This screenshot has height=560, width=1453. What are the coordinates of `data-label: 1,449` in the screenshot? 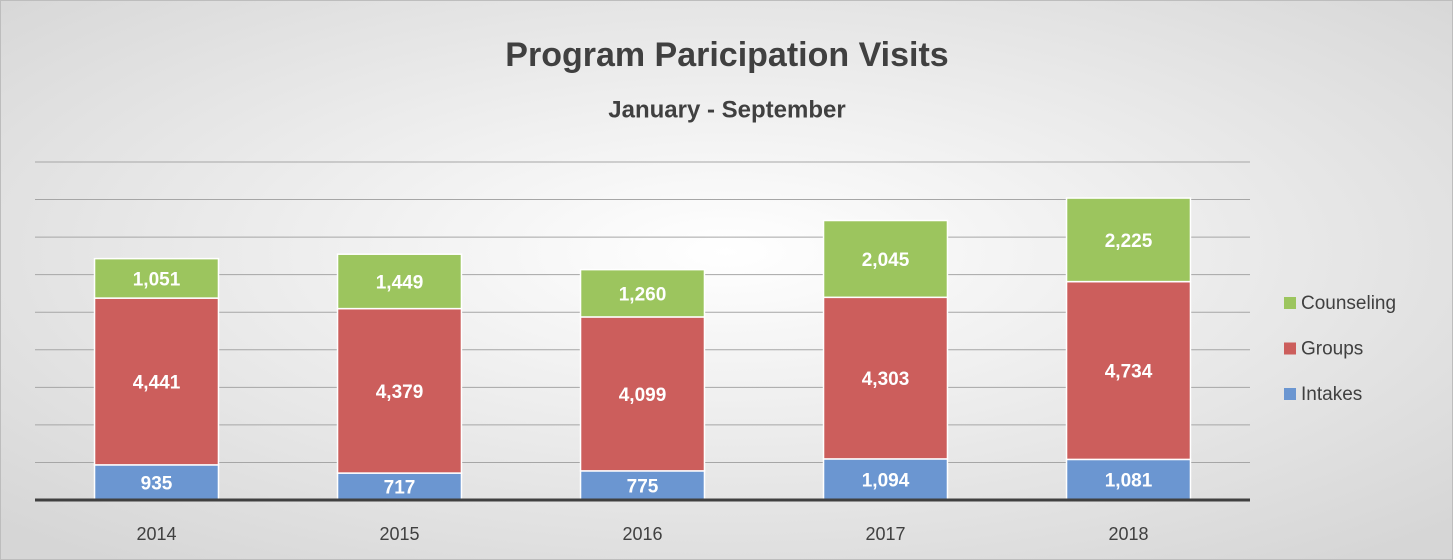 It's located at (400, 282).